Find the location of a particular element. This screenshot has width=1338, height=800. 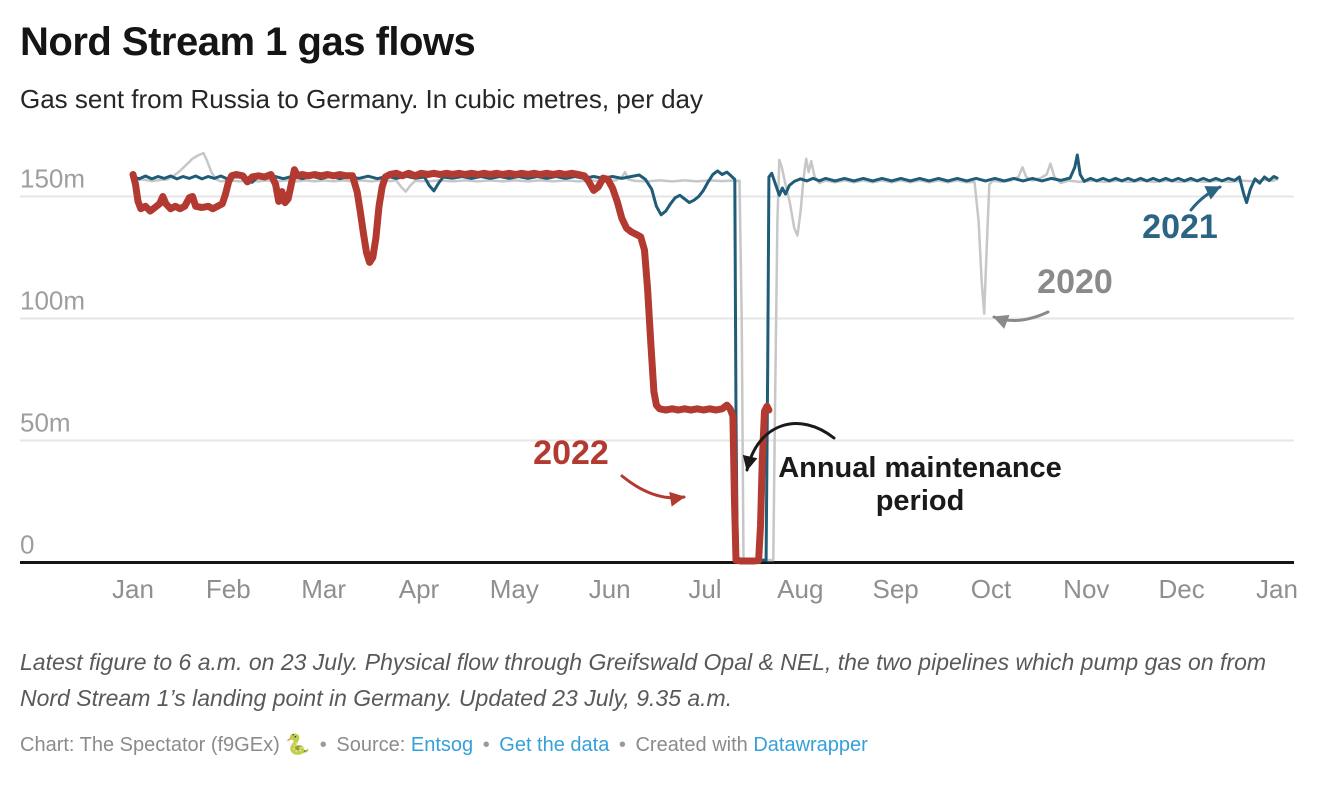

x-tick-label-apr-3: Apr is located at coordinates (419, 589).